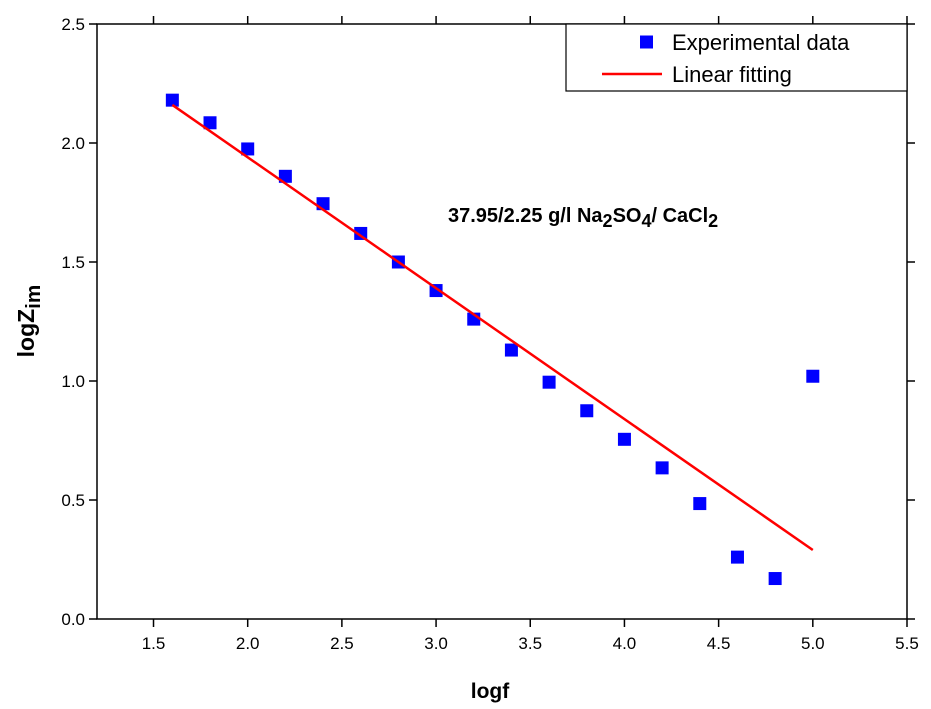  What do you see at coordinates (646, 42) in the screenshot?
I see `legend-marker` at bounding box center [646, 42].